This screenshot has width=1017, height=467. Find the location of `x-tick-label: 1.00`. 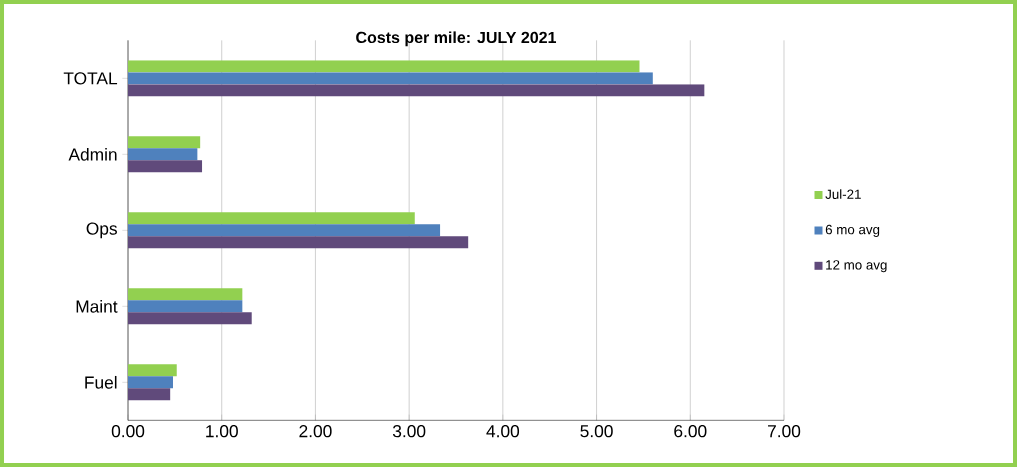

x-tick-label: 1.00 is located at coordinates (222, 431).